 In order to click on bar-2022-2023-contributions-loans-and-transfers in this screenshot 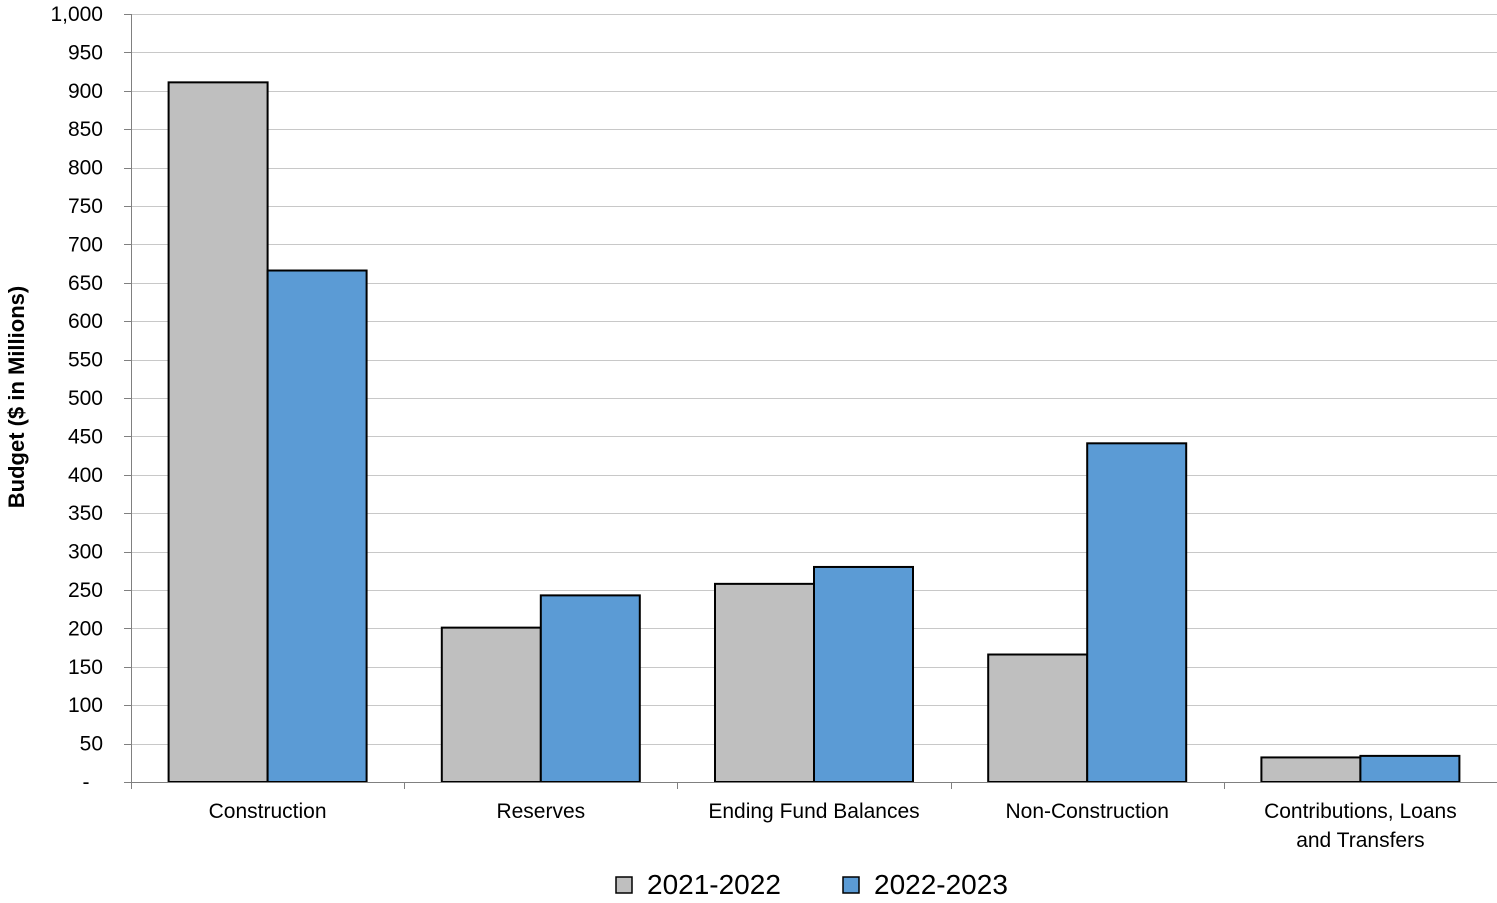, I will do `click(1410, 768)`.